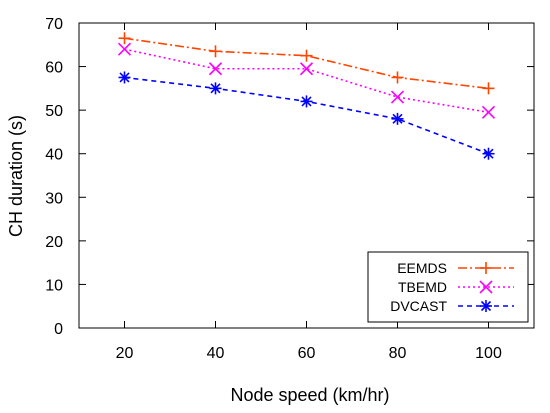 The height and width of the screenshot is (413, 550). Describe the element at coordinates (307, 353) in the screenshot. I see `x-tick-label: 60` at that location.